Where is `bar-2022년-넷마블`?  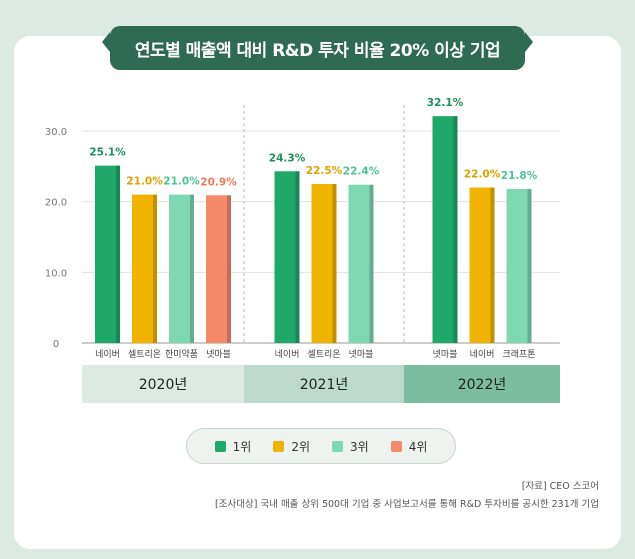 bar-2022년-넷마블 is located at coordinates (443, 229).